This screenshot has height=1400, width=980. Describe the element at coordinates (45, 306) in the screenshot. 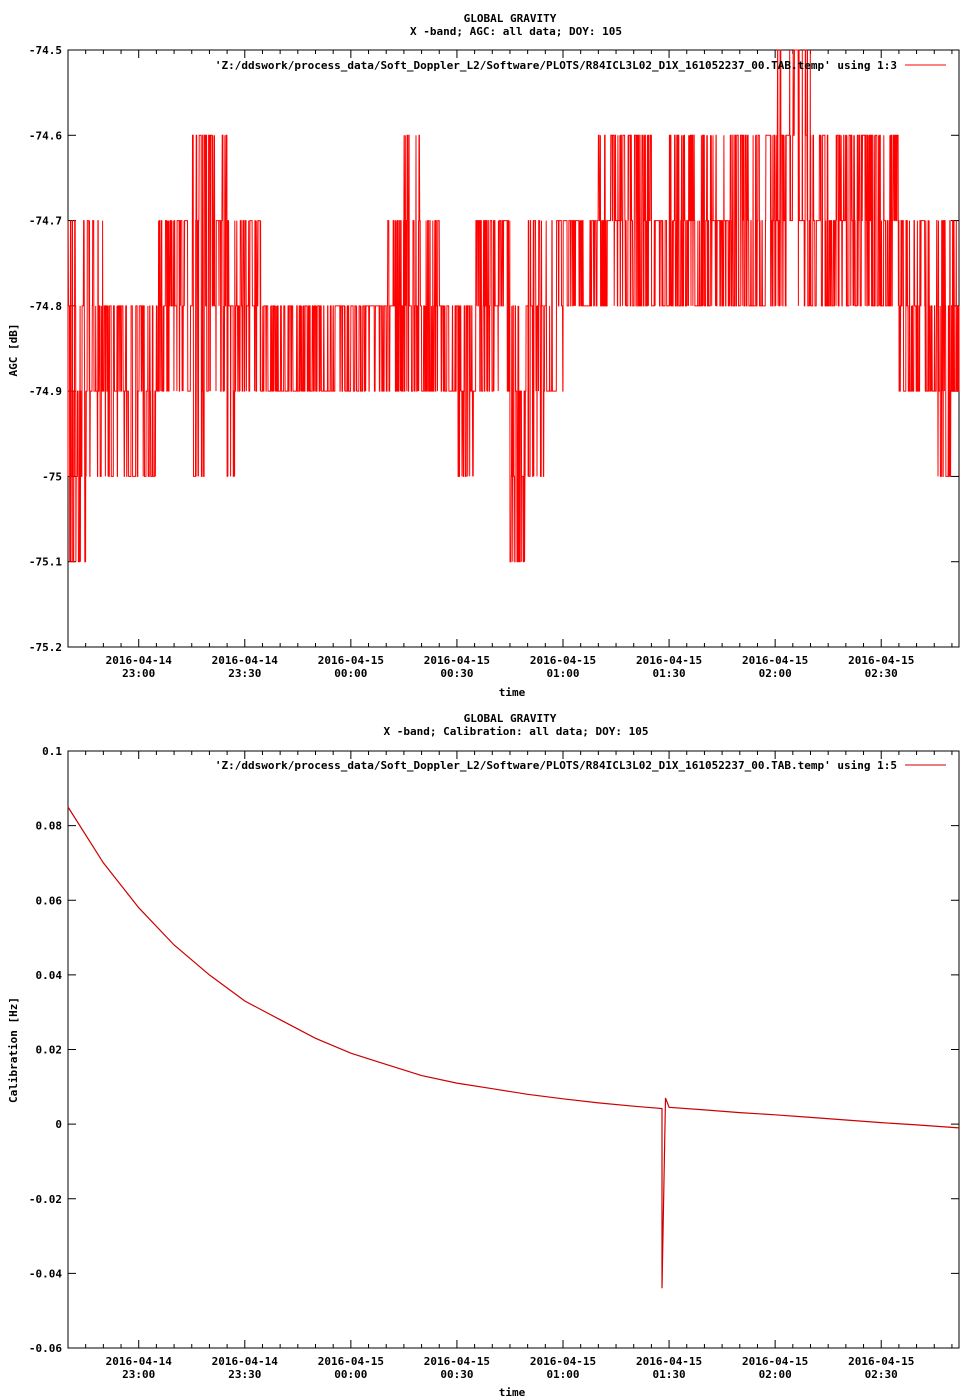

I see `y-tick-label: -74.8` at that location.